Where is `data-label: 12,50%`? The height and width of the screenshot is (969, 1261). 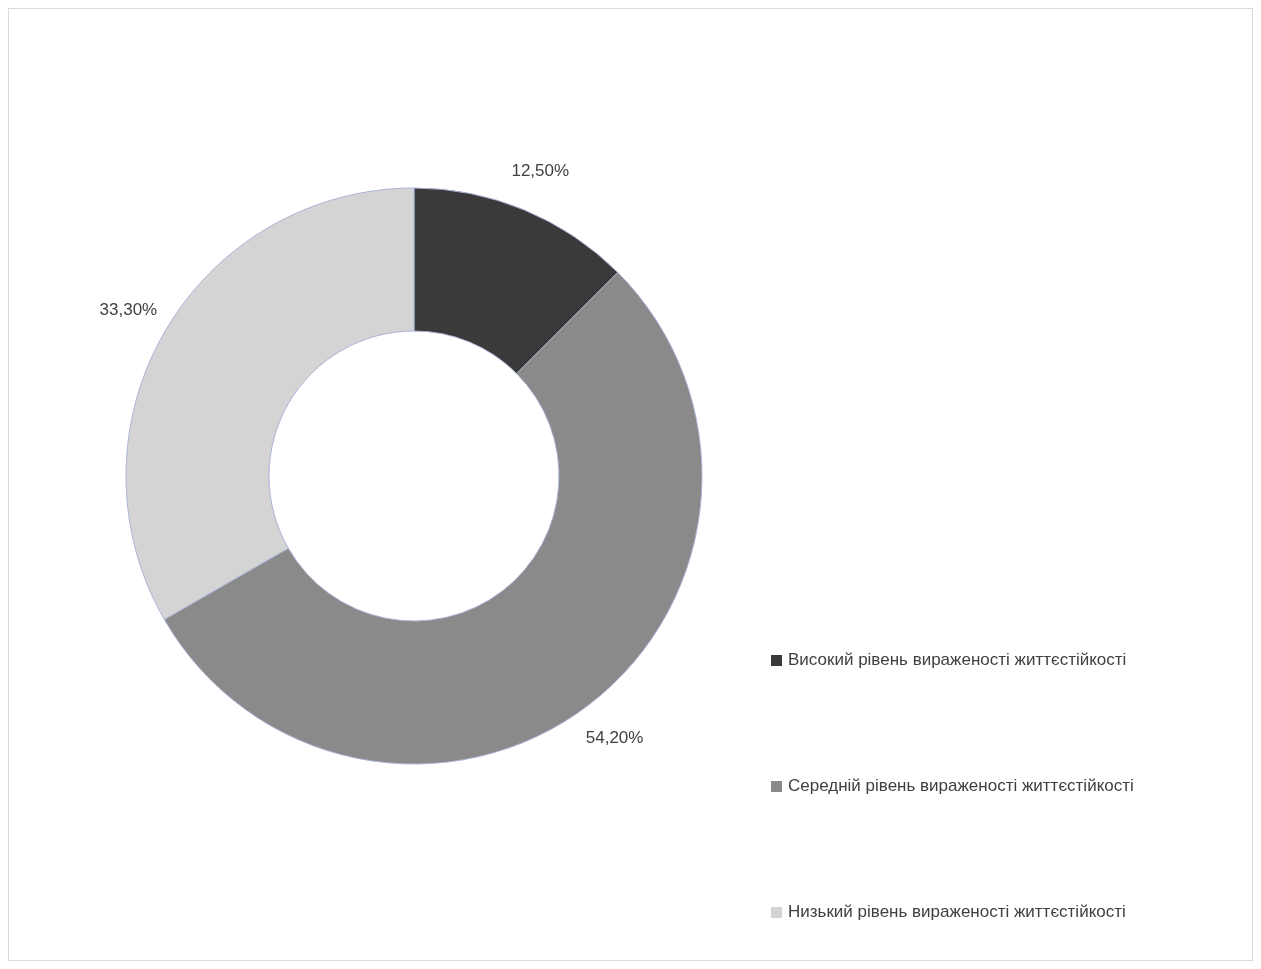
data-label: 12,50% is located at coordinates (540, 170).